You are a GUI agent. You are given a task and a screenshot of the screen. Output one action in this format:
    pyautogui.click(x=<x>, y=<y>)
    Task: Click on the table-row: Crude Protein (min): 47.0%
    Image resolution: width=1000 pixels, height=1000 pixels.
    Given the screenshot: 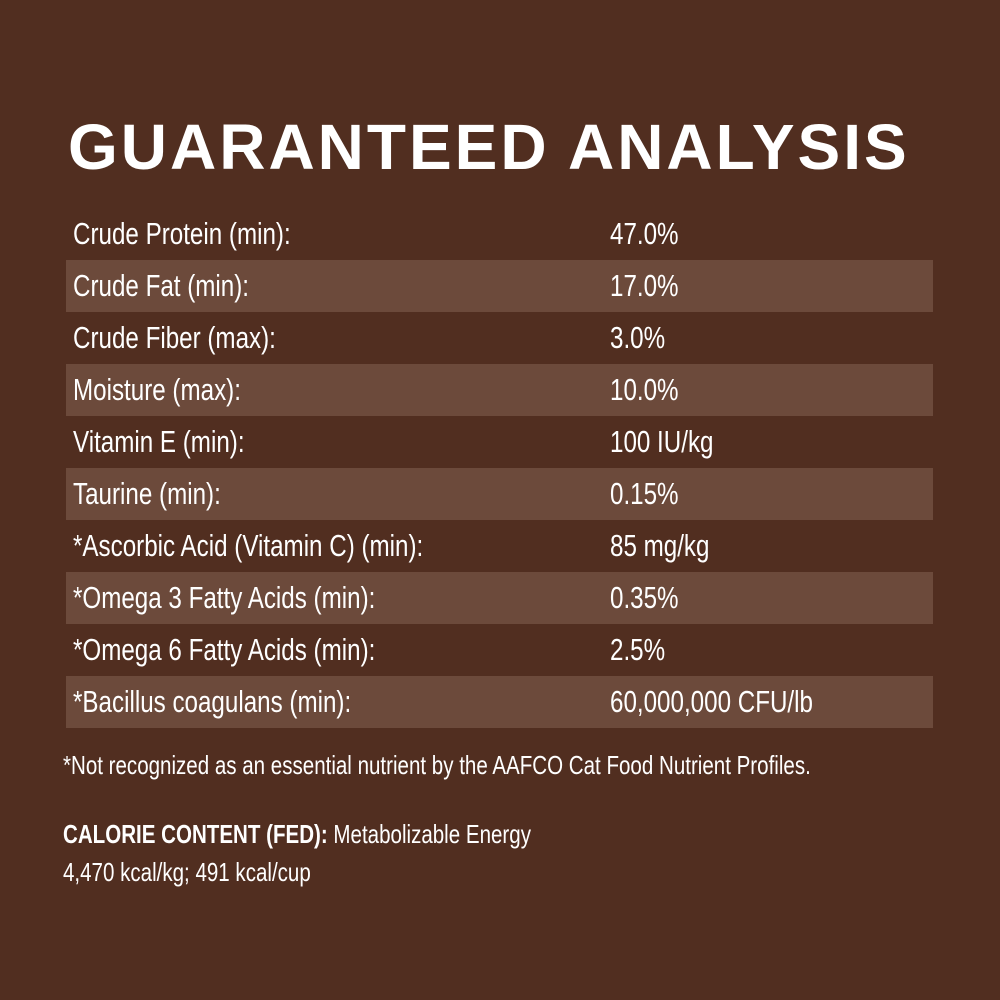 What is the action you would take?
    pyautogui.click(x=499, y=234)
    